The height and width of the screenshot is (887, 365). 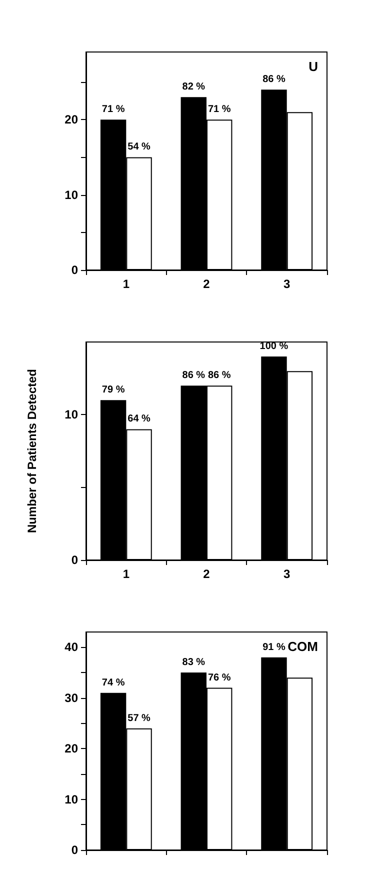 I want to click on annotation: 82 %, so click(x=194, y=87).